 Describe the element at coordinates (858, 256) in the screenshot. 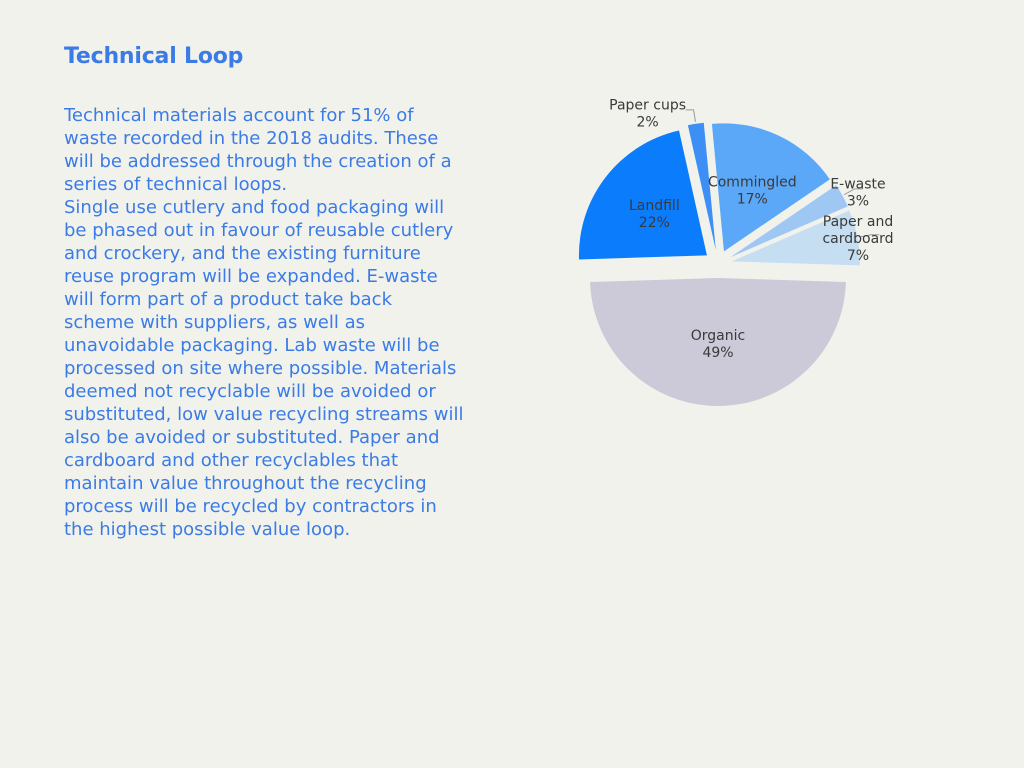

I see `slice-value-label: 7%` at that location.